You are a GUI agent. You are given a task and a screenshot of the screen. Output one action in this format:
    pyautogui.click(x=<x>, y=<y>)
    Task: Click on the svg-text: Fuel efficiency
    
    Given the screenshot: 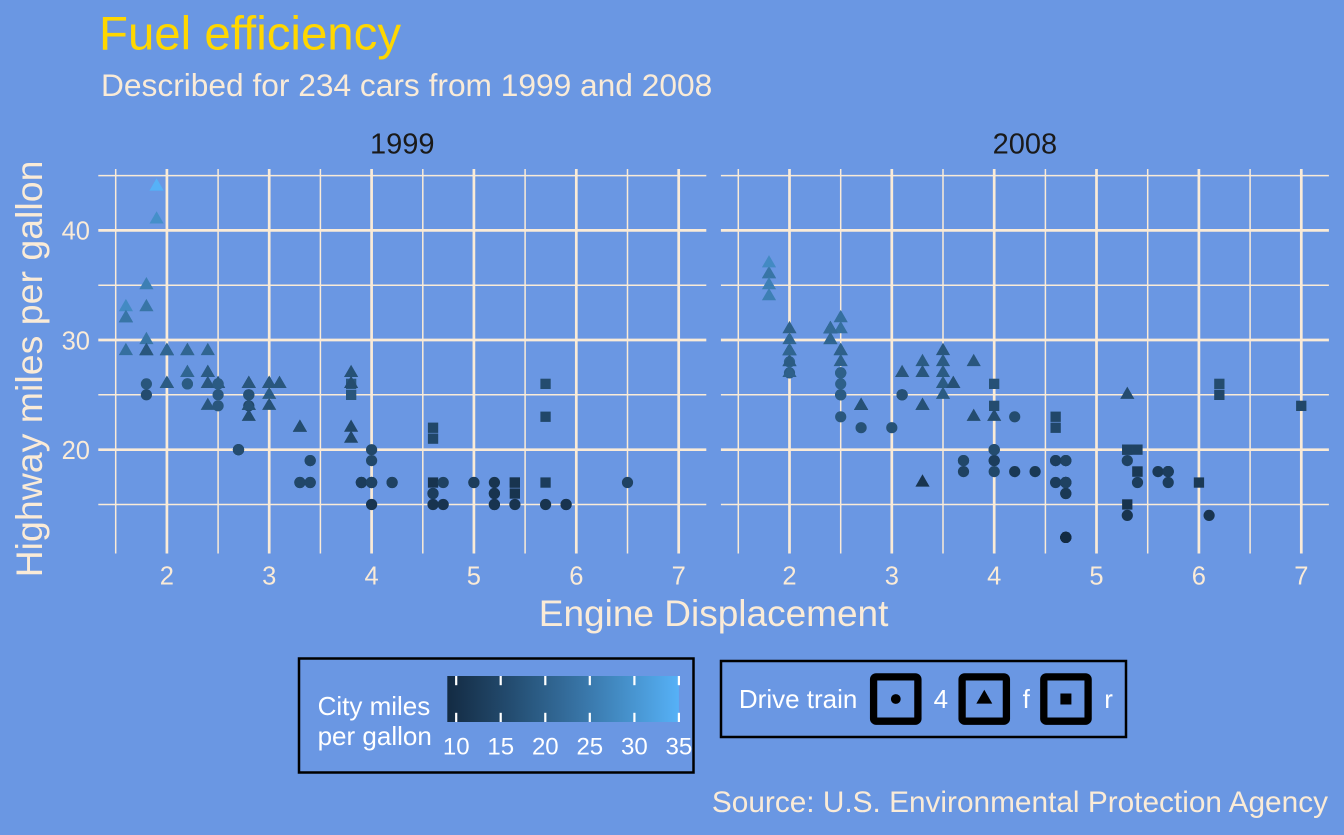 What is the action you would take?
    pyautogui.click(x=250, y=34)
    